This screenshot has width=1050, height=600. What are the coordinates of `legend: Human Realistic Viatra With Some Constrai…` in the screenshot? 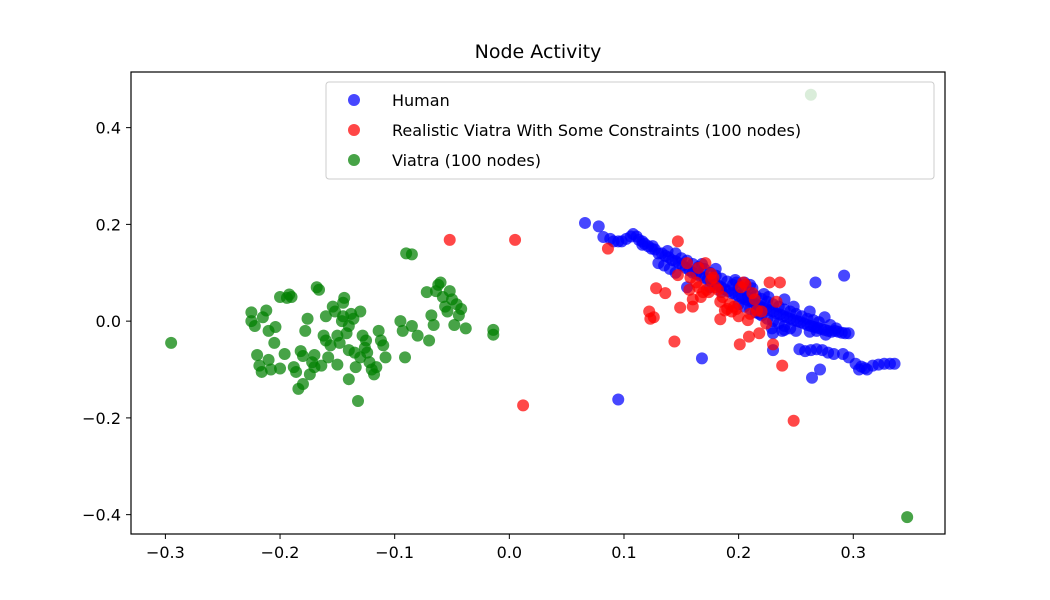 It's located at (630, 130).